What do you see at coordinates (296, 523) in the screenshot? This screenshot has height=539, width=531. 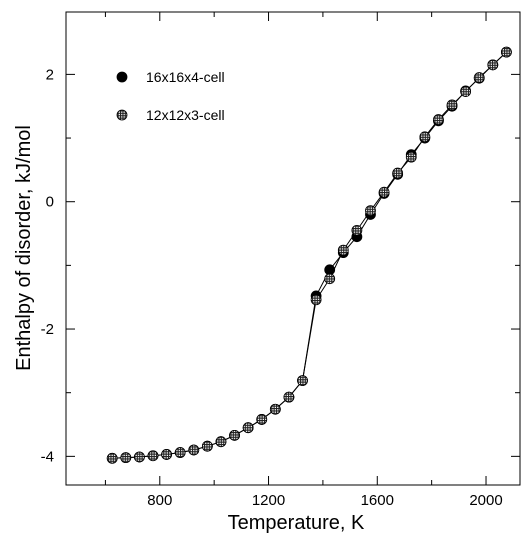 I see `x-axis-title: Temperature, K` at bounding box center [296, 523].